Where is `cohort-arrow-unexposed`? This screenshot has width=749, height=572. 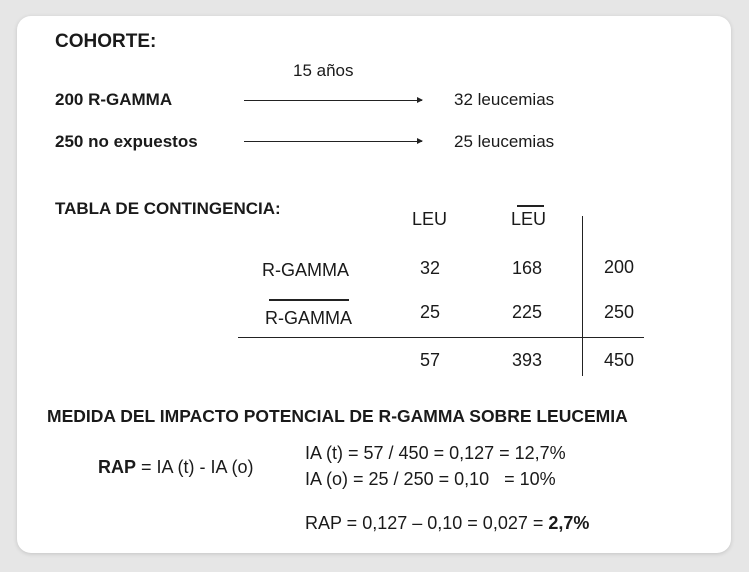
cohort-arrow-unexposed is located at coordinates (333, 141).